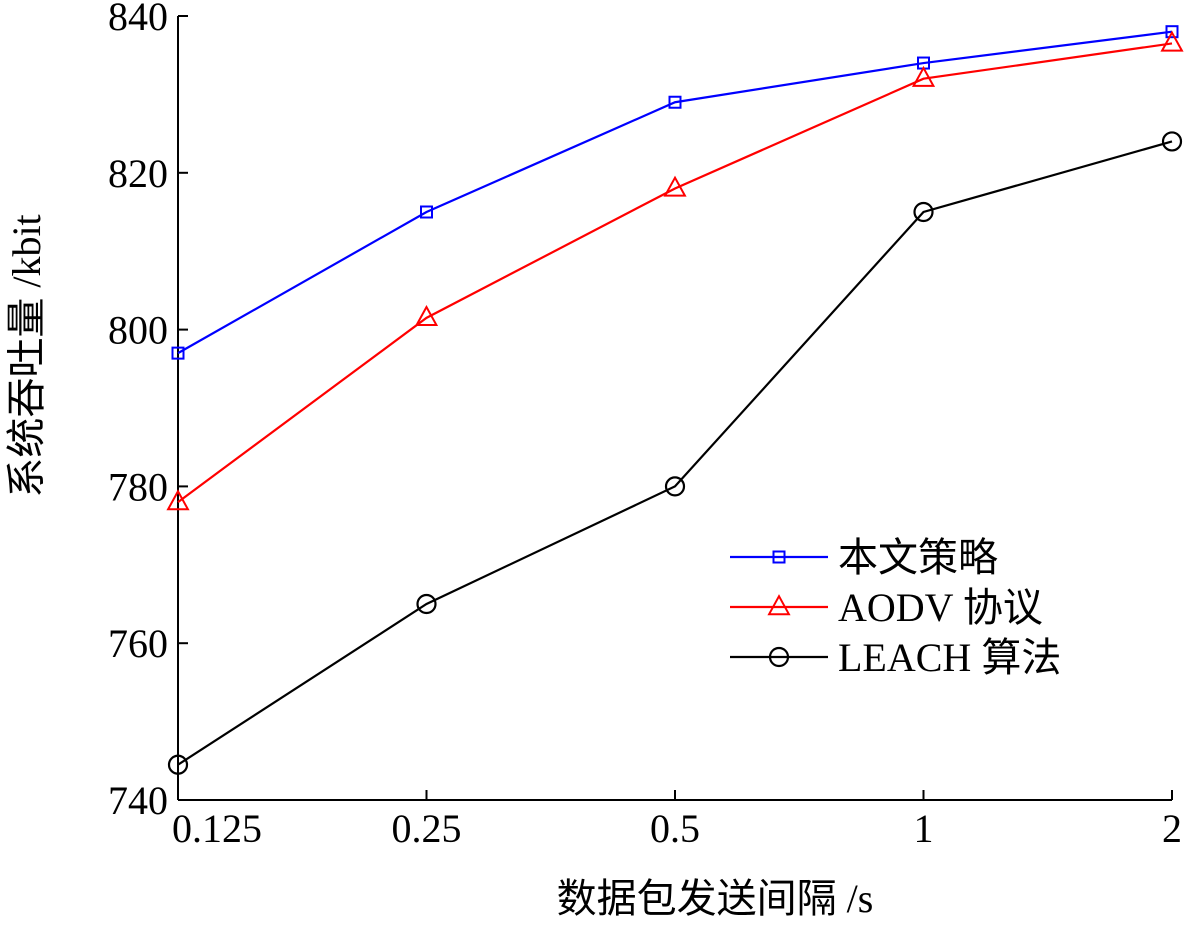 The width and height of the screenshot is (1200, 926). Describe the element at coordinates (138, 173) in the screenshot. I see `y-tick-label: 820` at that location.